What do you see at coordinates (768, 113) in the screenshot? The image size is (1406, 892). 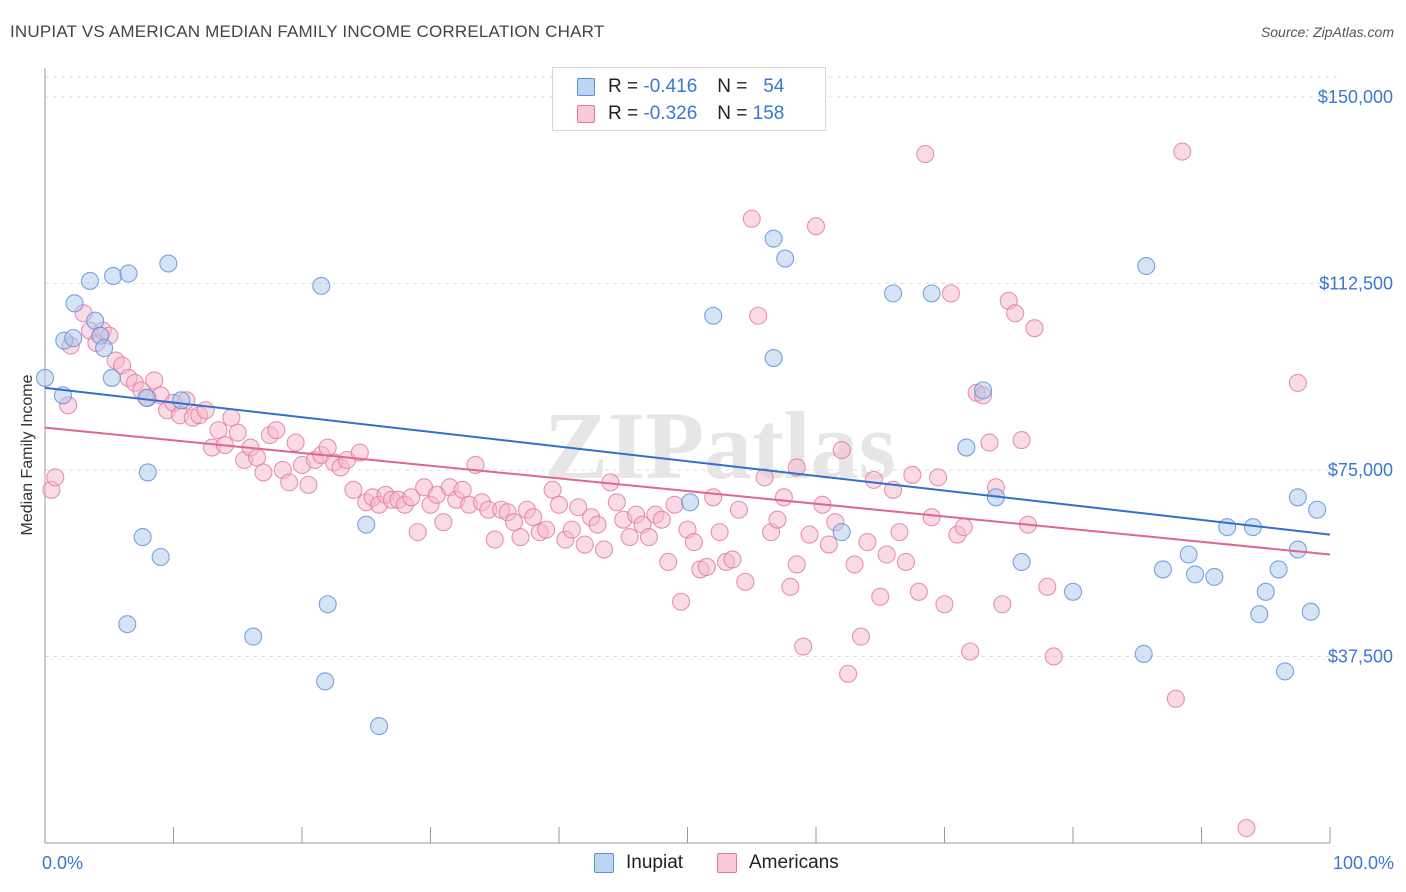 I see `legend-n-value: 158` at bounding box center [768, 113].